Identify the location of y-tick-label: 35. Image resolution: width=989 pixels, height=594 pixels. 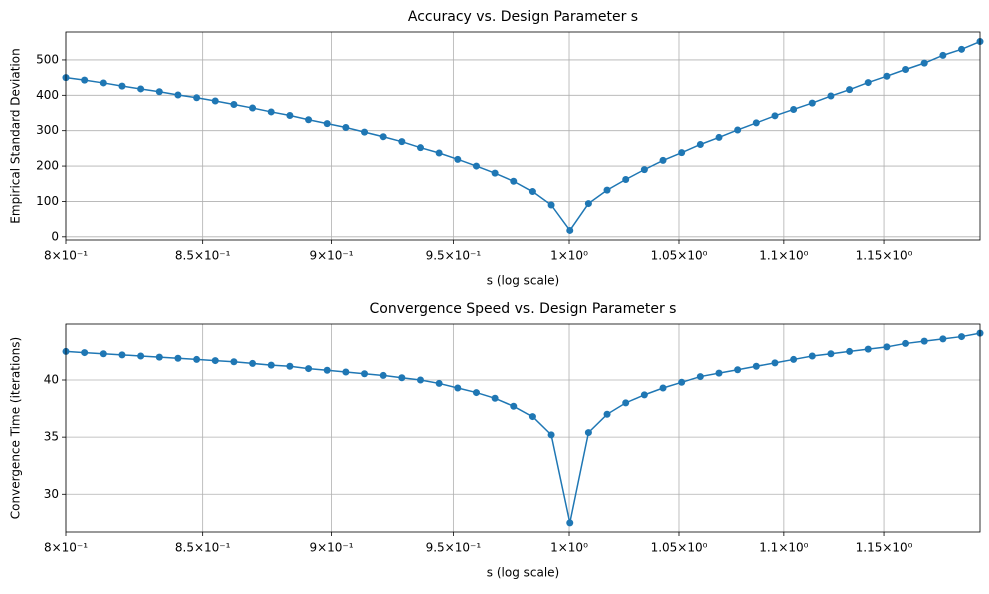
(51, 437).